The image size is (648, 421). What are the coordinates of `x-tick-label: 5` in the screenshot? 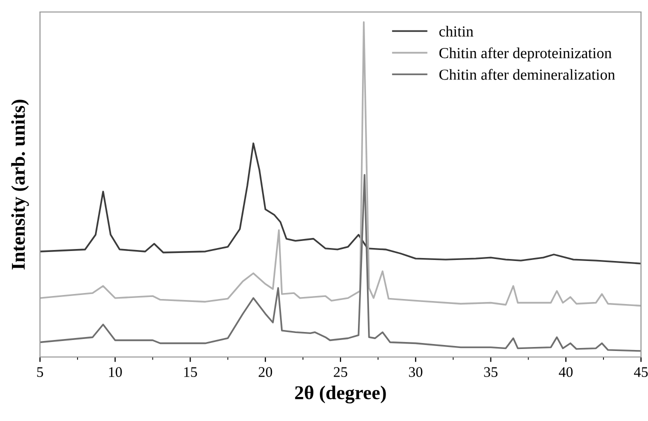 It's located at (40, 372).